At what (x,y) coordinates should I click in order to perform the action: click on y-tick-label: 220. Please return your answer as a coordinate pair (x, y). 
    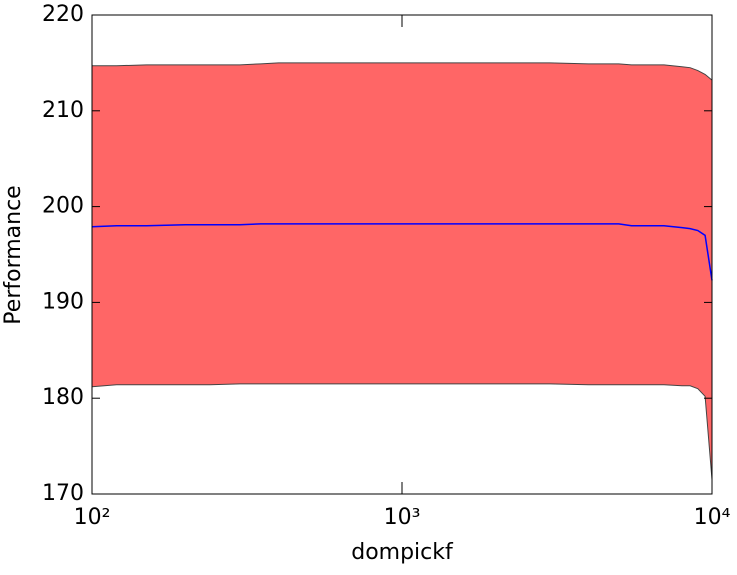
    Looking at the image, I should click on (63, 14).